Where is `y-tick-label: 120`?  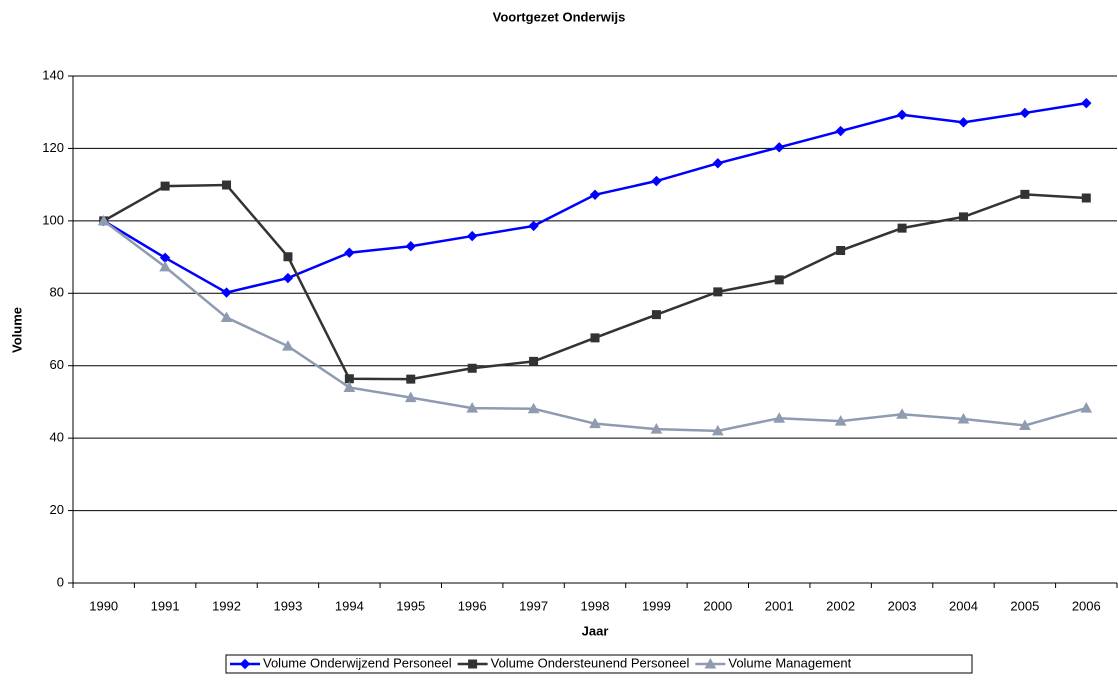
y-tick-label: 120 is located at coordinates (53, 147).